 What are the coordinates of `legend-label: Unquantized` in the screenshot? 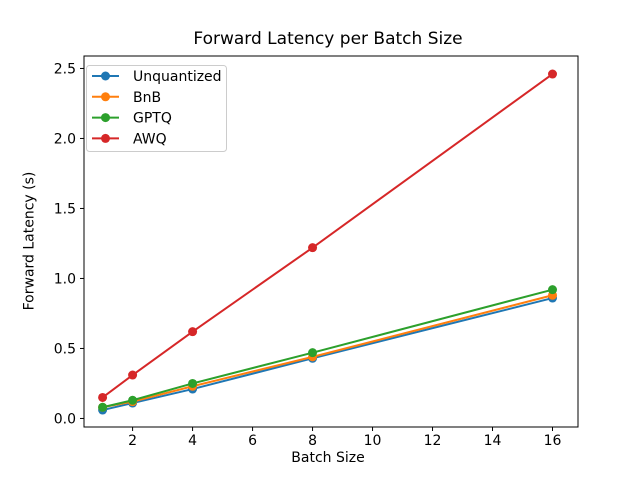 It's located at (177, 77).